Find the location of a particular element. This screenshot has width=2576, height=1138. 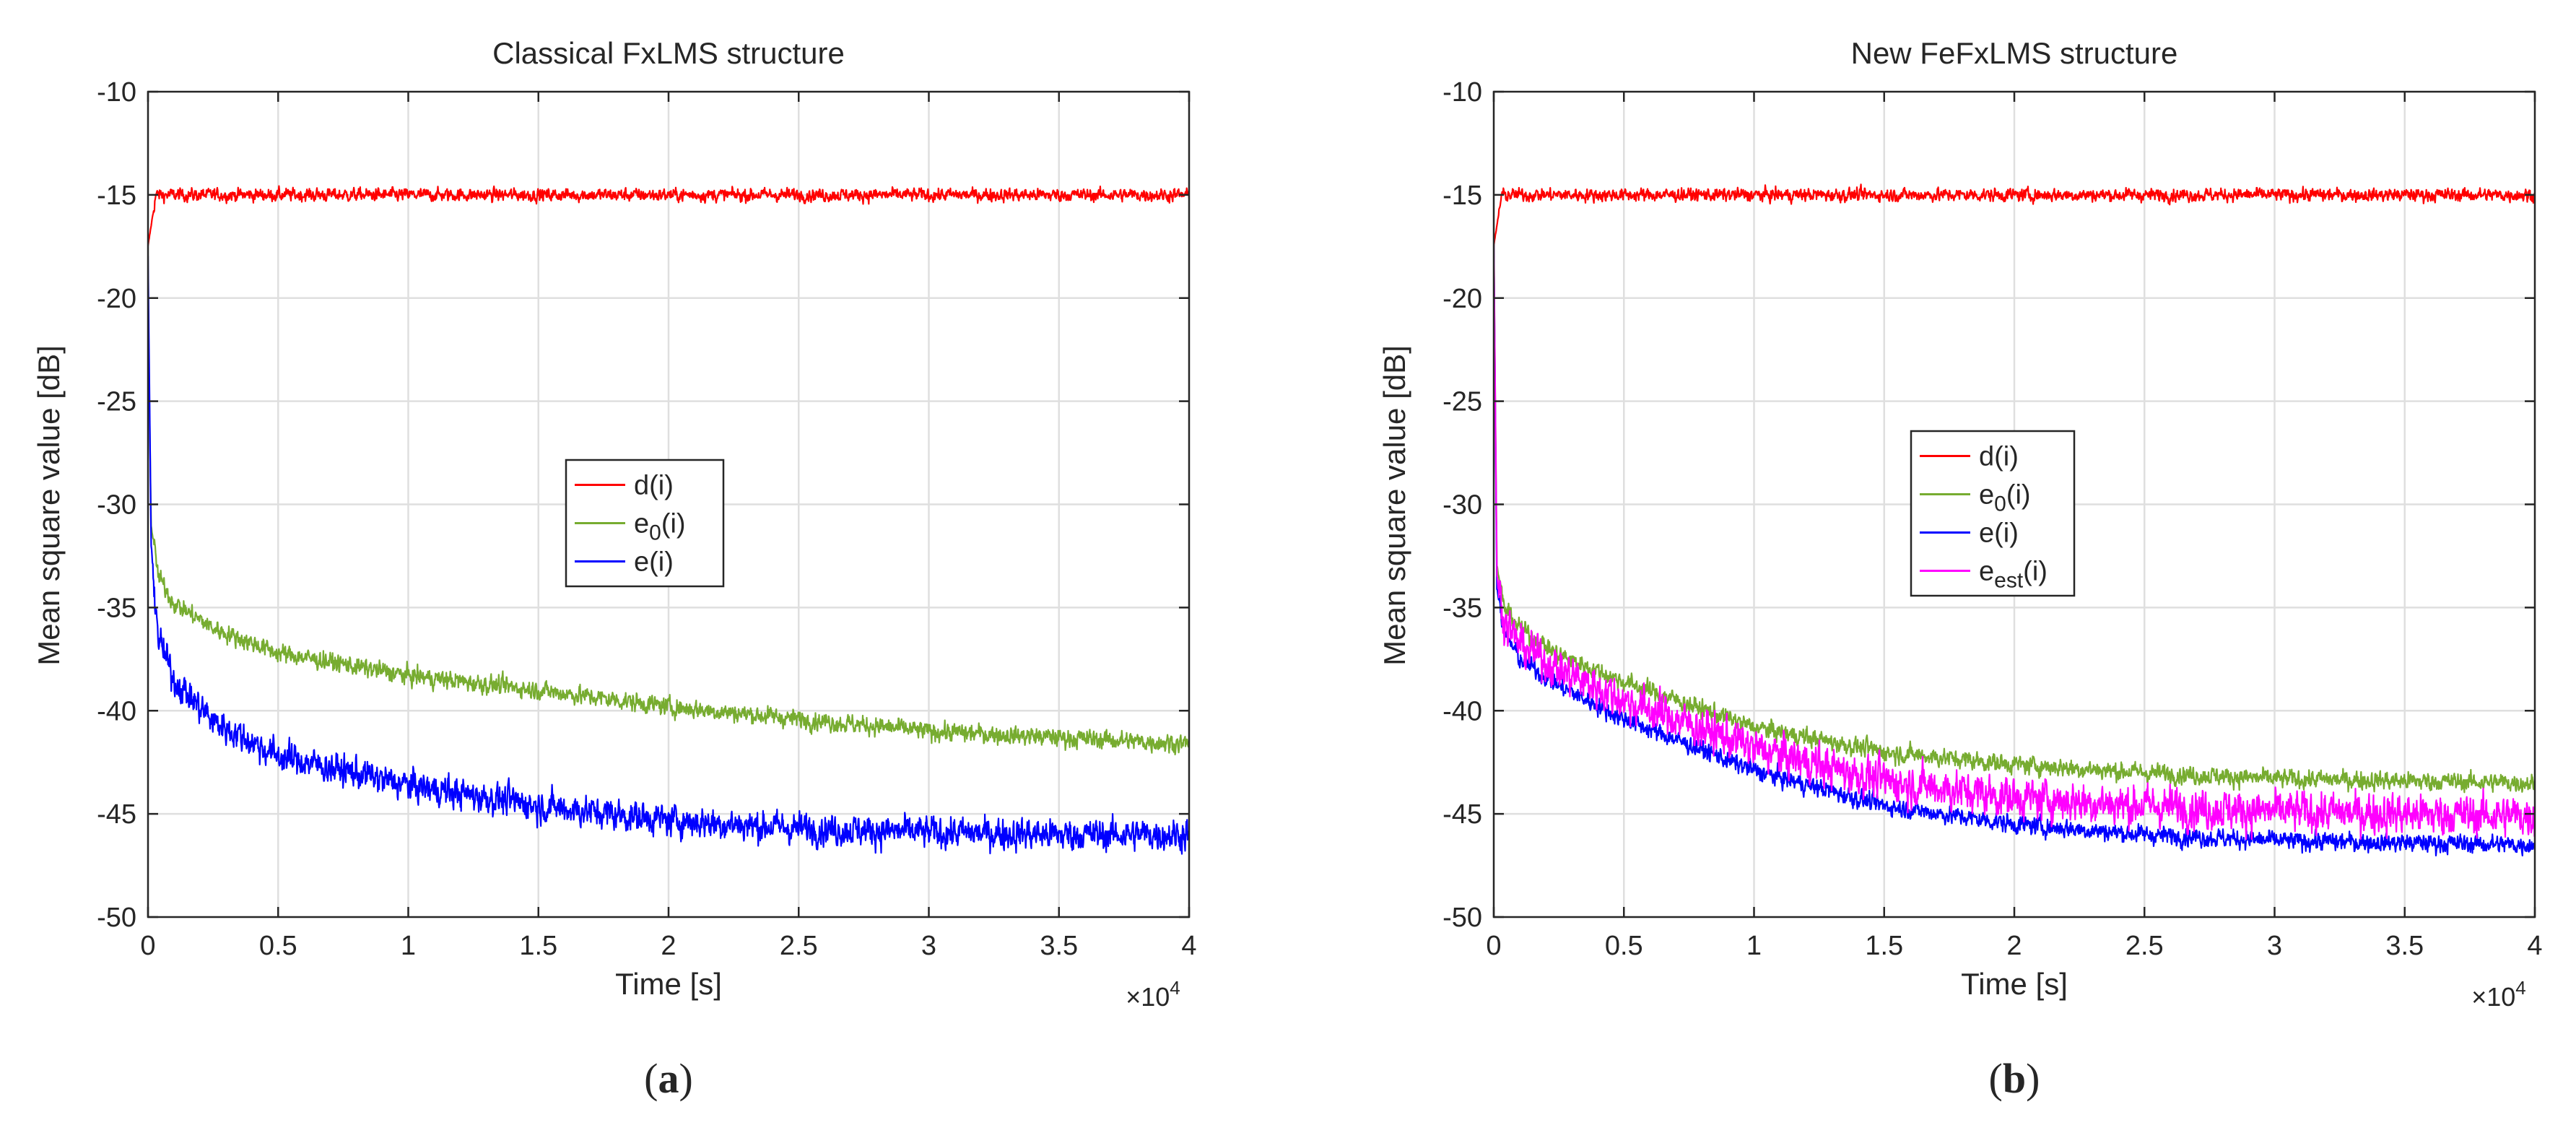

legend-box is located at coordinates (1993, 513).